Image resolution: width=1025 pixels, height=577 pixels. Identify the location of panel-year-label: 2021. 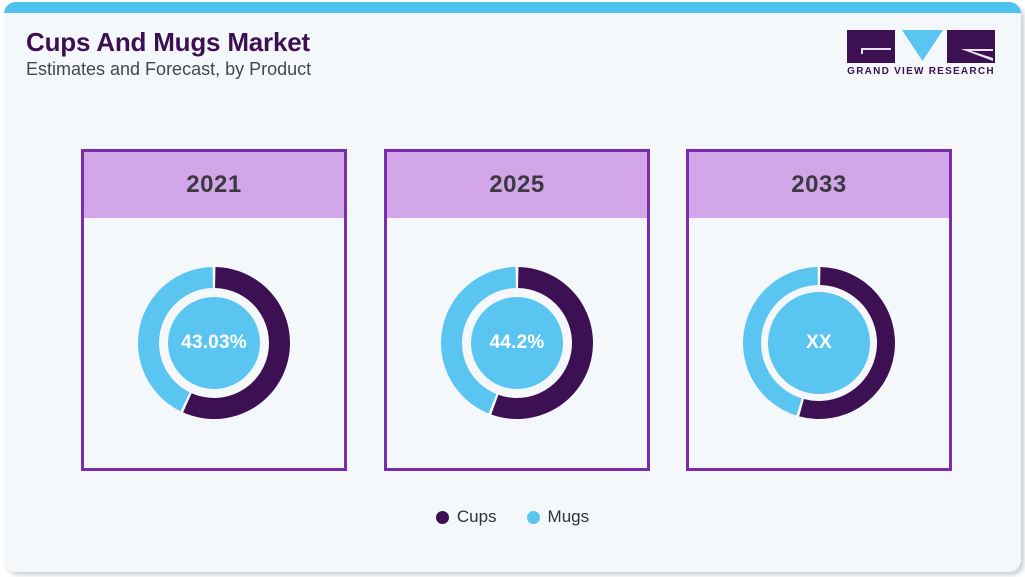
(214, 184).